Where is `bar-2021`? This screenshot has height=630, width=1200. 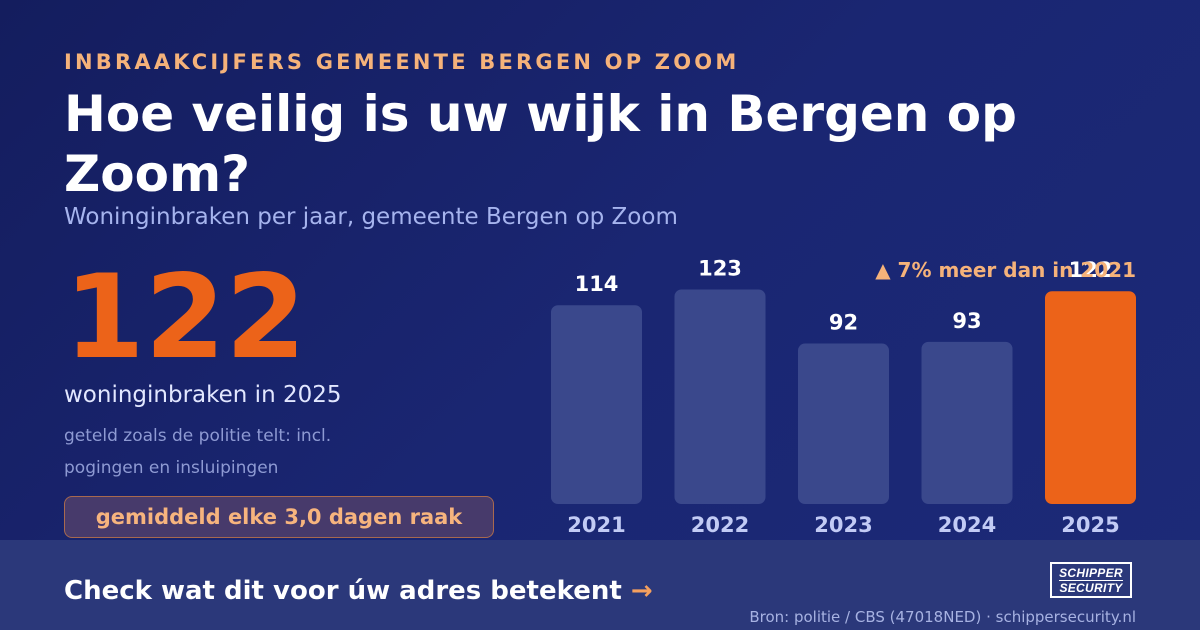 bar-2021 is located at coordinates (596, 404).